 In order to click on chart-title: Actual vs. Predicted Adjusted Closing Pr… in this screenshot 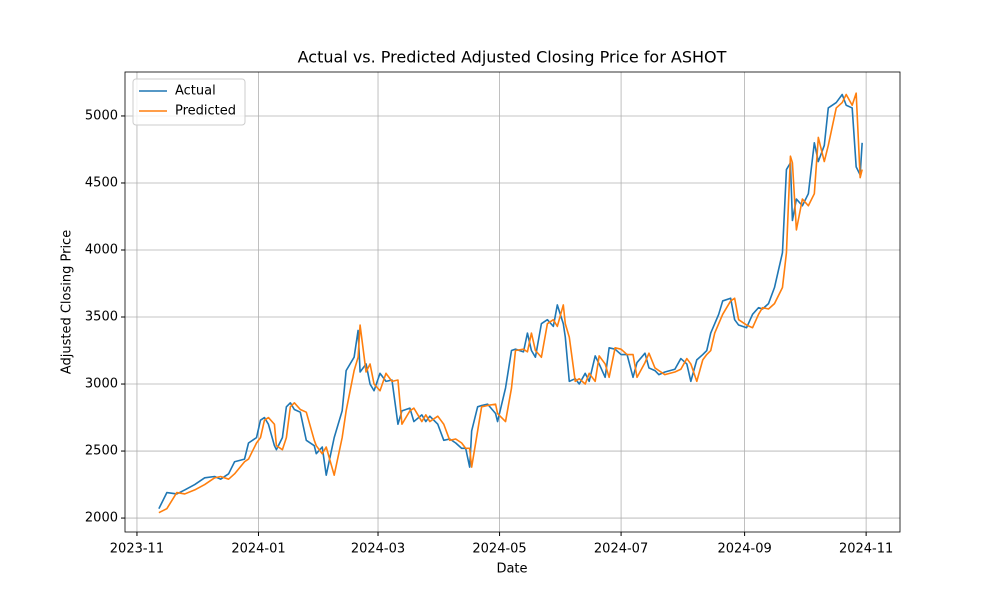, I will do `click(512, 57)`.